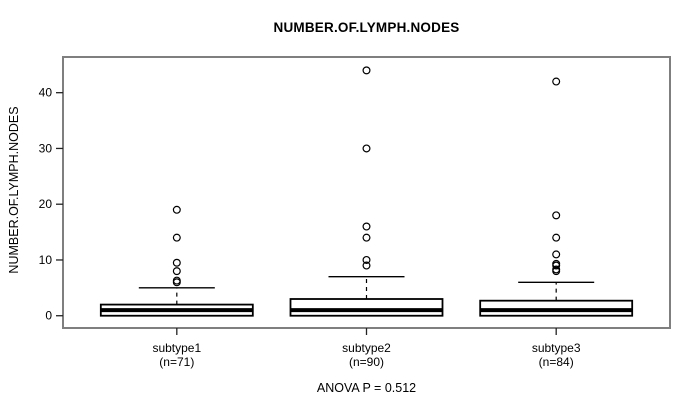  Describe the element at coordinates (176, 362) in the screenshot. I see `x-group-count-label: (n=71)` at that location.